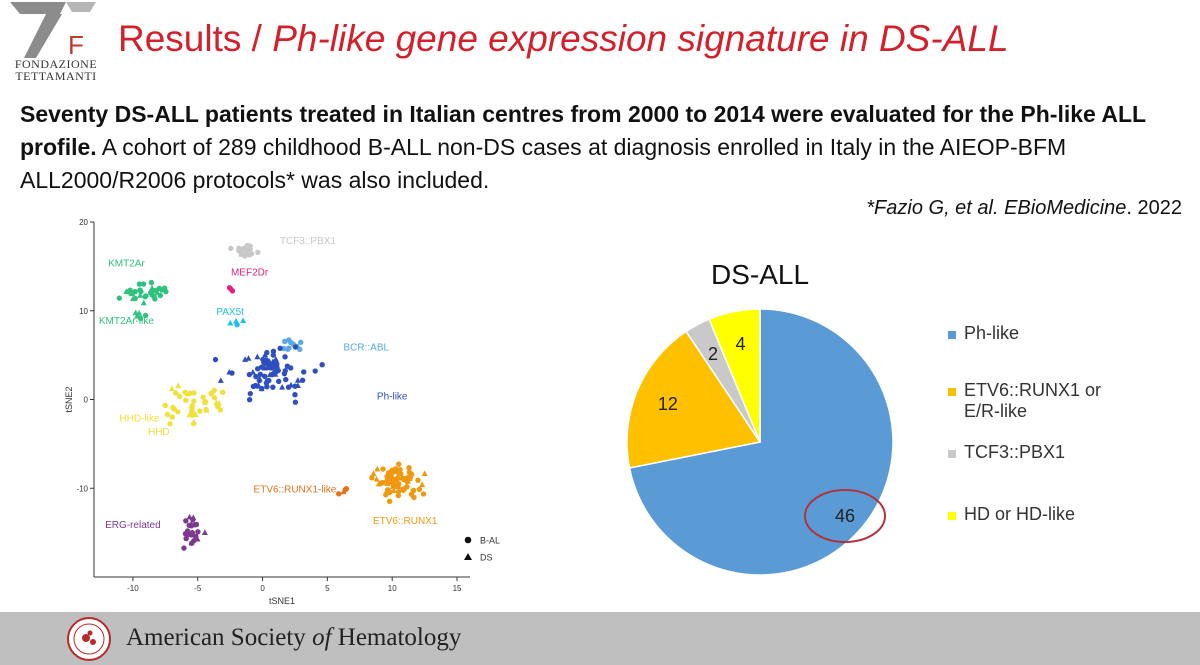 The width and height of the screenshot is (1200, 665). What do you see at coordinates (468, 540) in the screenshot?
I see `legend-circle-marker` at bounding box center [468, 540].